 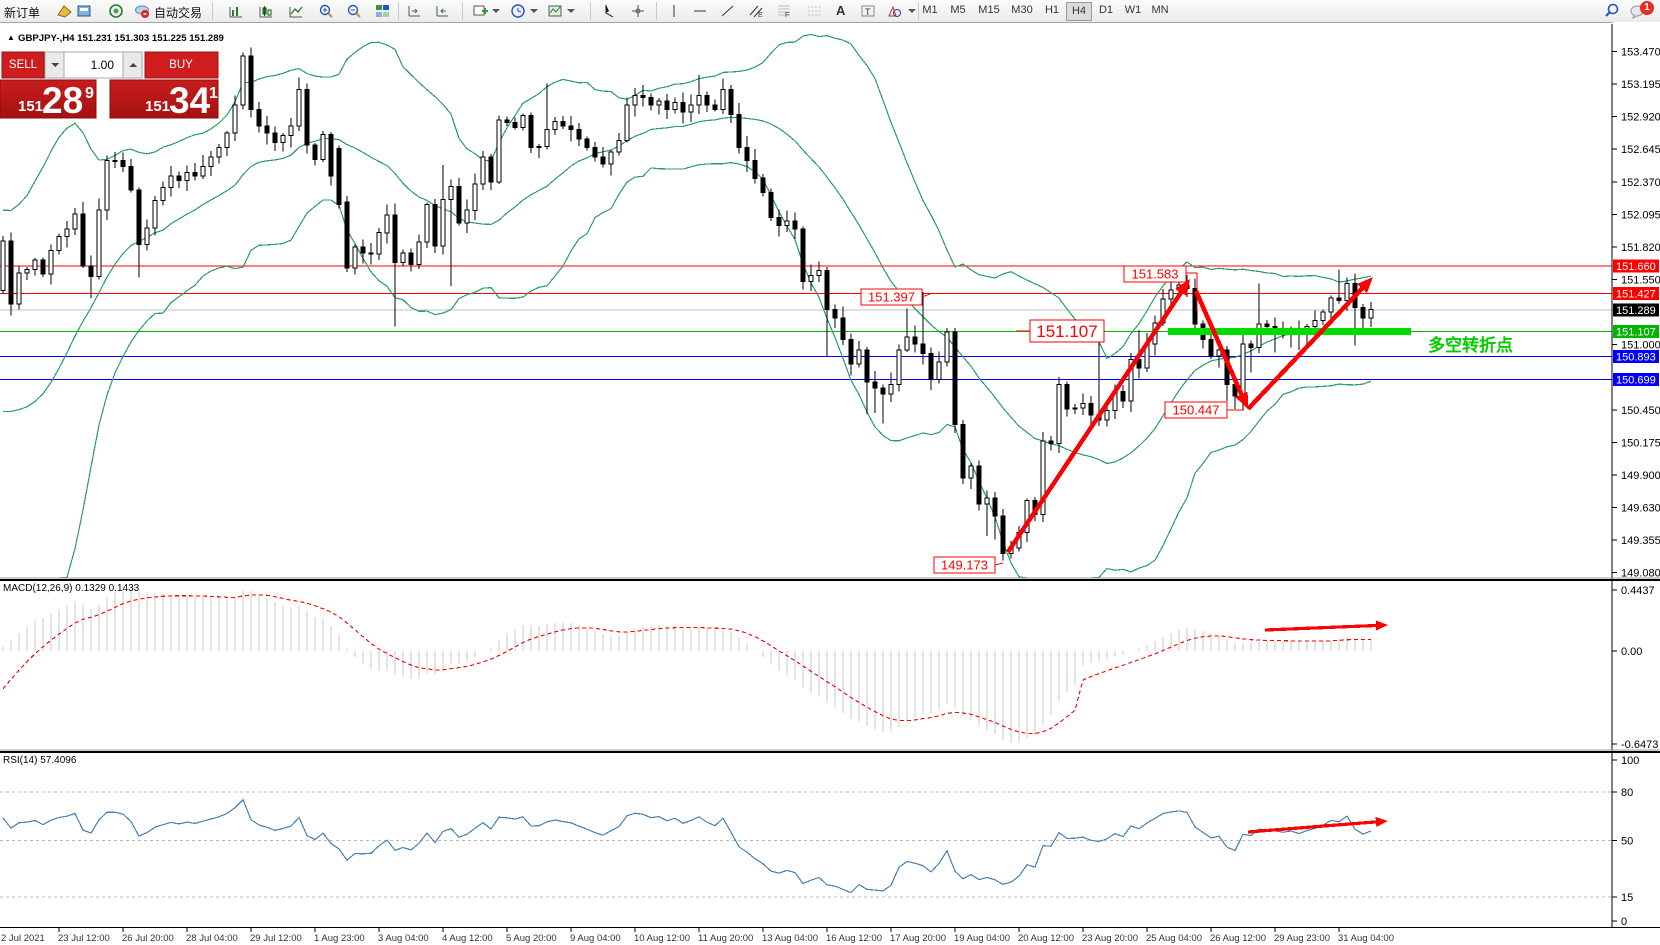 What do you see at coordinates (339, 938) in the screenshot?
I see `svg-text: 1 Aug 23:00` at bounding box center [339, 938].